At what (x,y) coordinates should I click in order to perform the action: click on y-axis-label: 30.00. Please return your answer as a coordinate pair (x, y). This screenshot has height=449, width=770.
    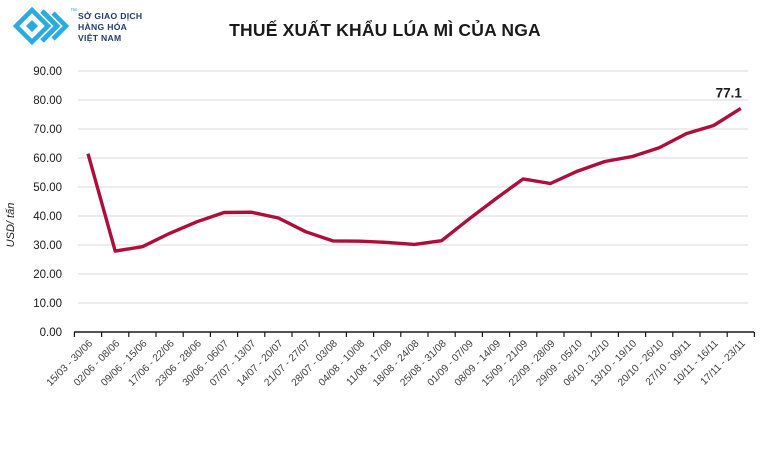
    Looking at the image, I should click on (47, 246).